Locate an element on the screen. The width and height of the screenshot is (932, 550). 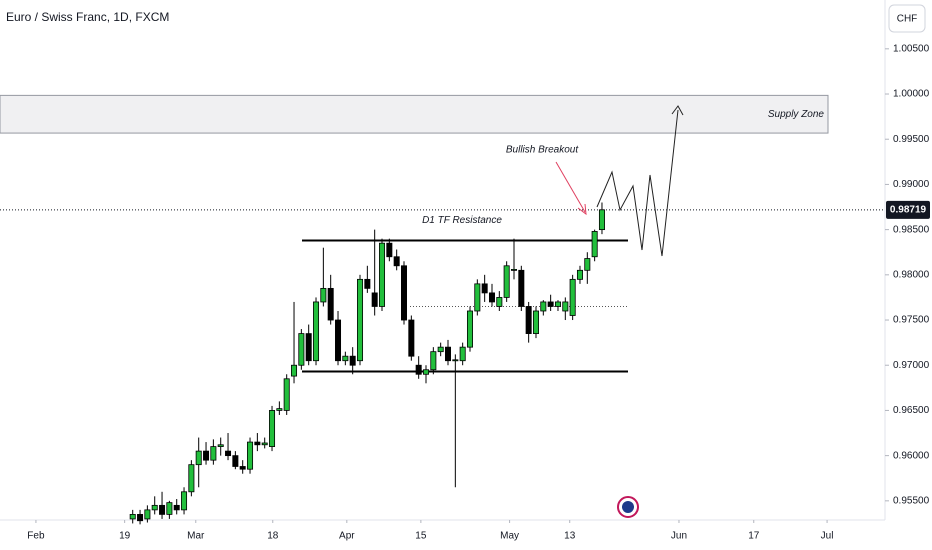
breakout-arrowhead is located at coordinates (582, 209).